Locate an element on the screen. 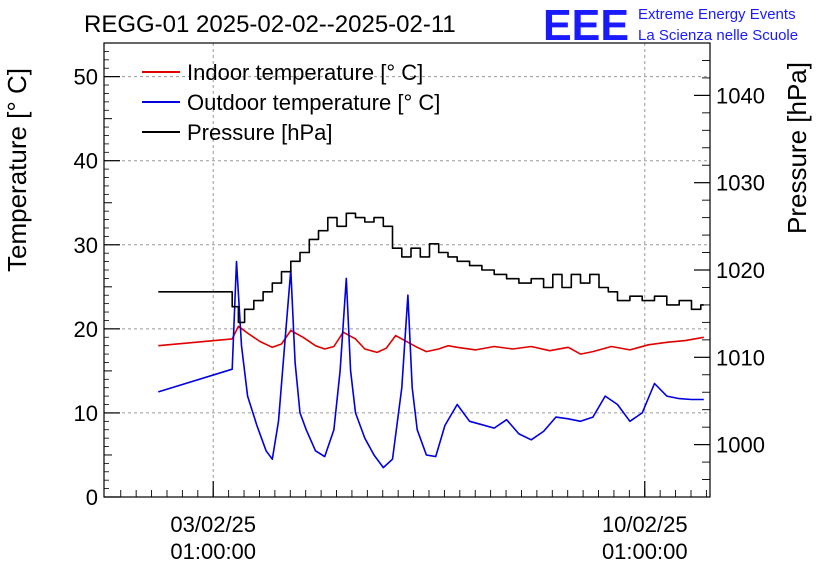 The image size is (836, 572). y-tick-label: 50 is located at coordinates (86, 77).